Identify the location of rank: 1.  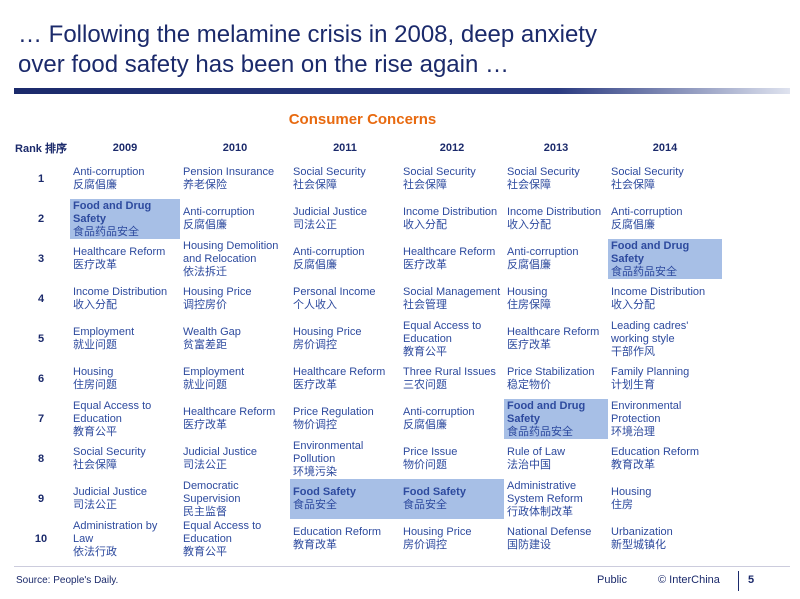
(41, 178).